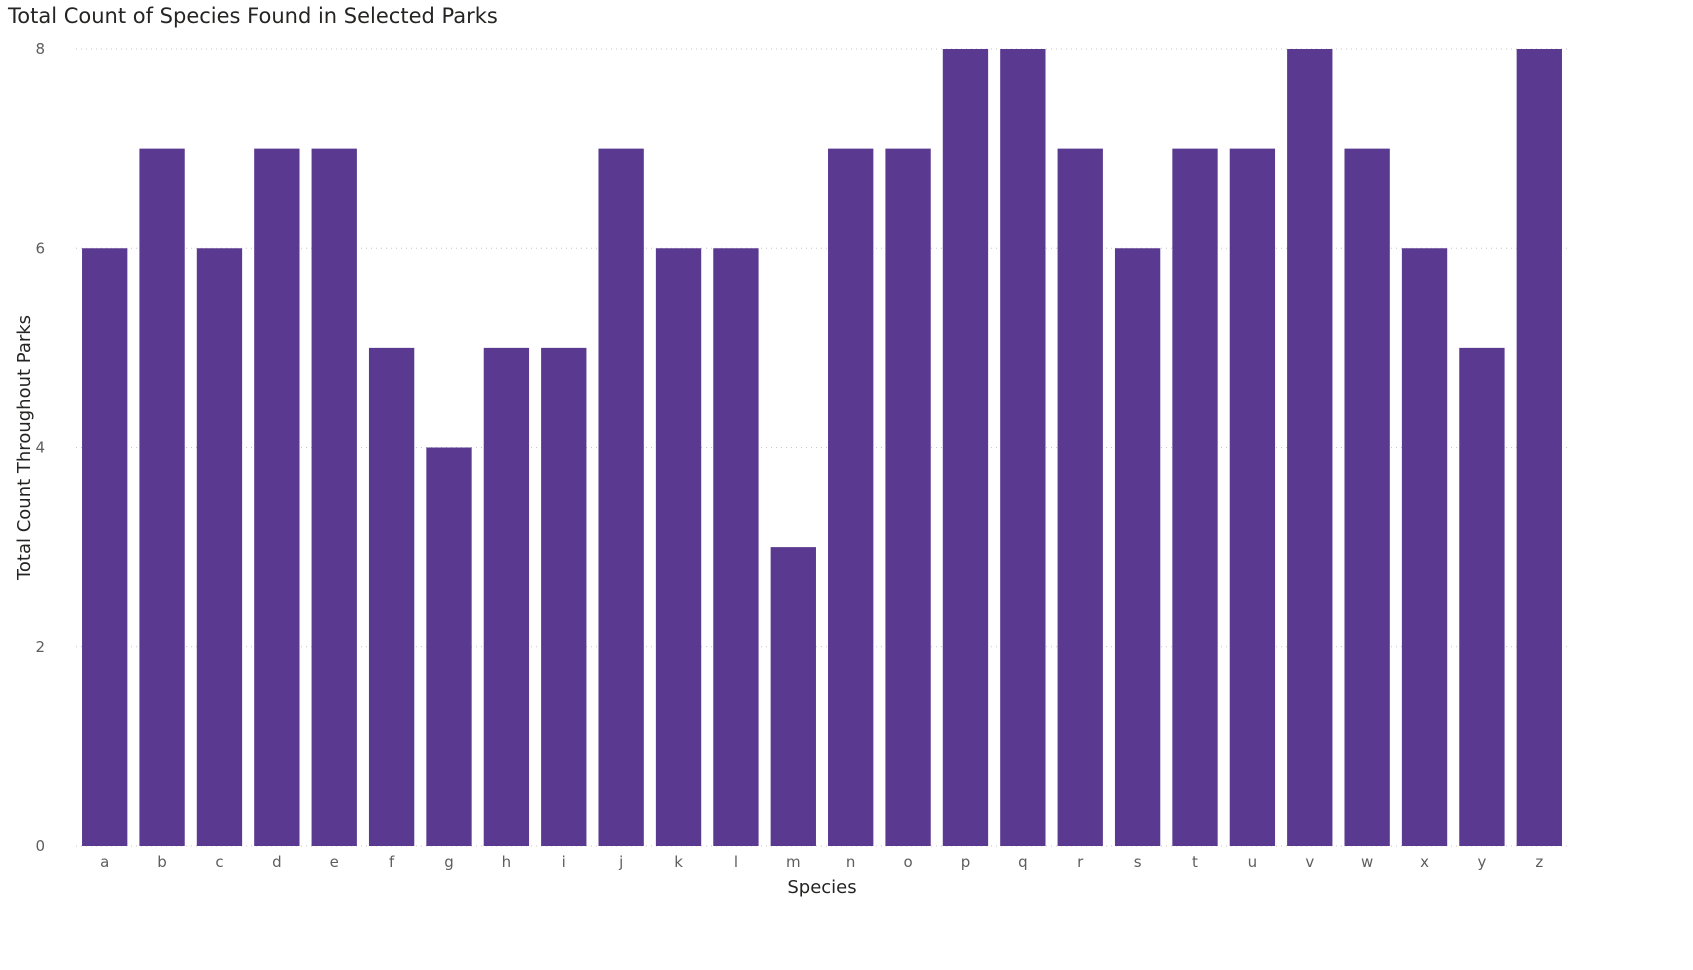 This screenshot has height=970, width=1693. Describe the element at coordinates (449, 862) in the screenshot. I see `x-tick-label-g: g` at that location.